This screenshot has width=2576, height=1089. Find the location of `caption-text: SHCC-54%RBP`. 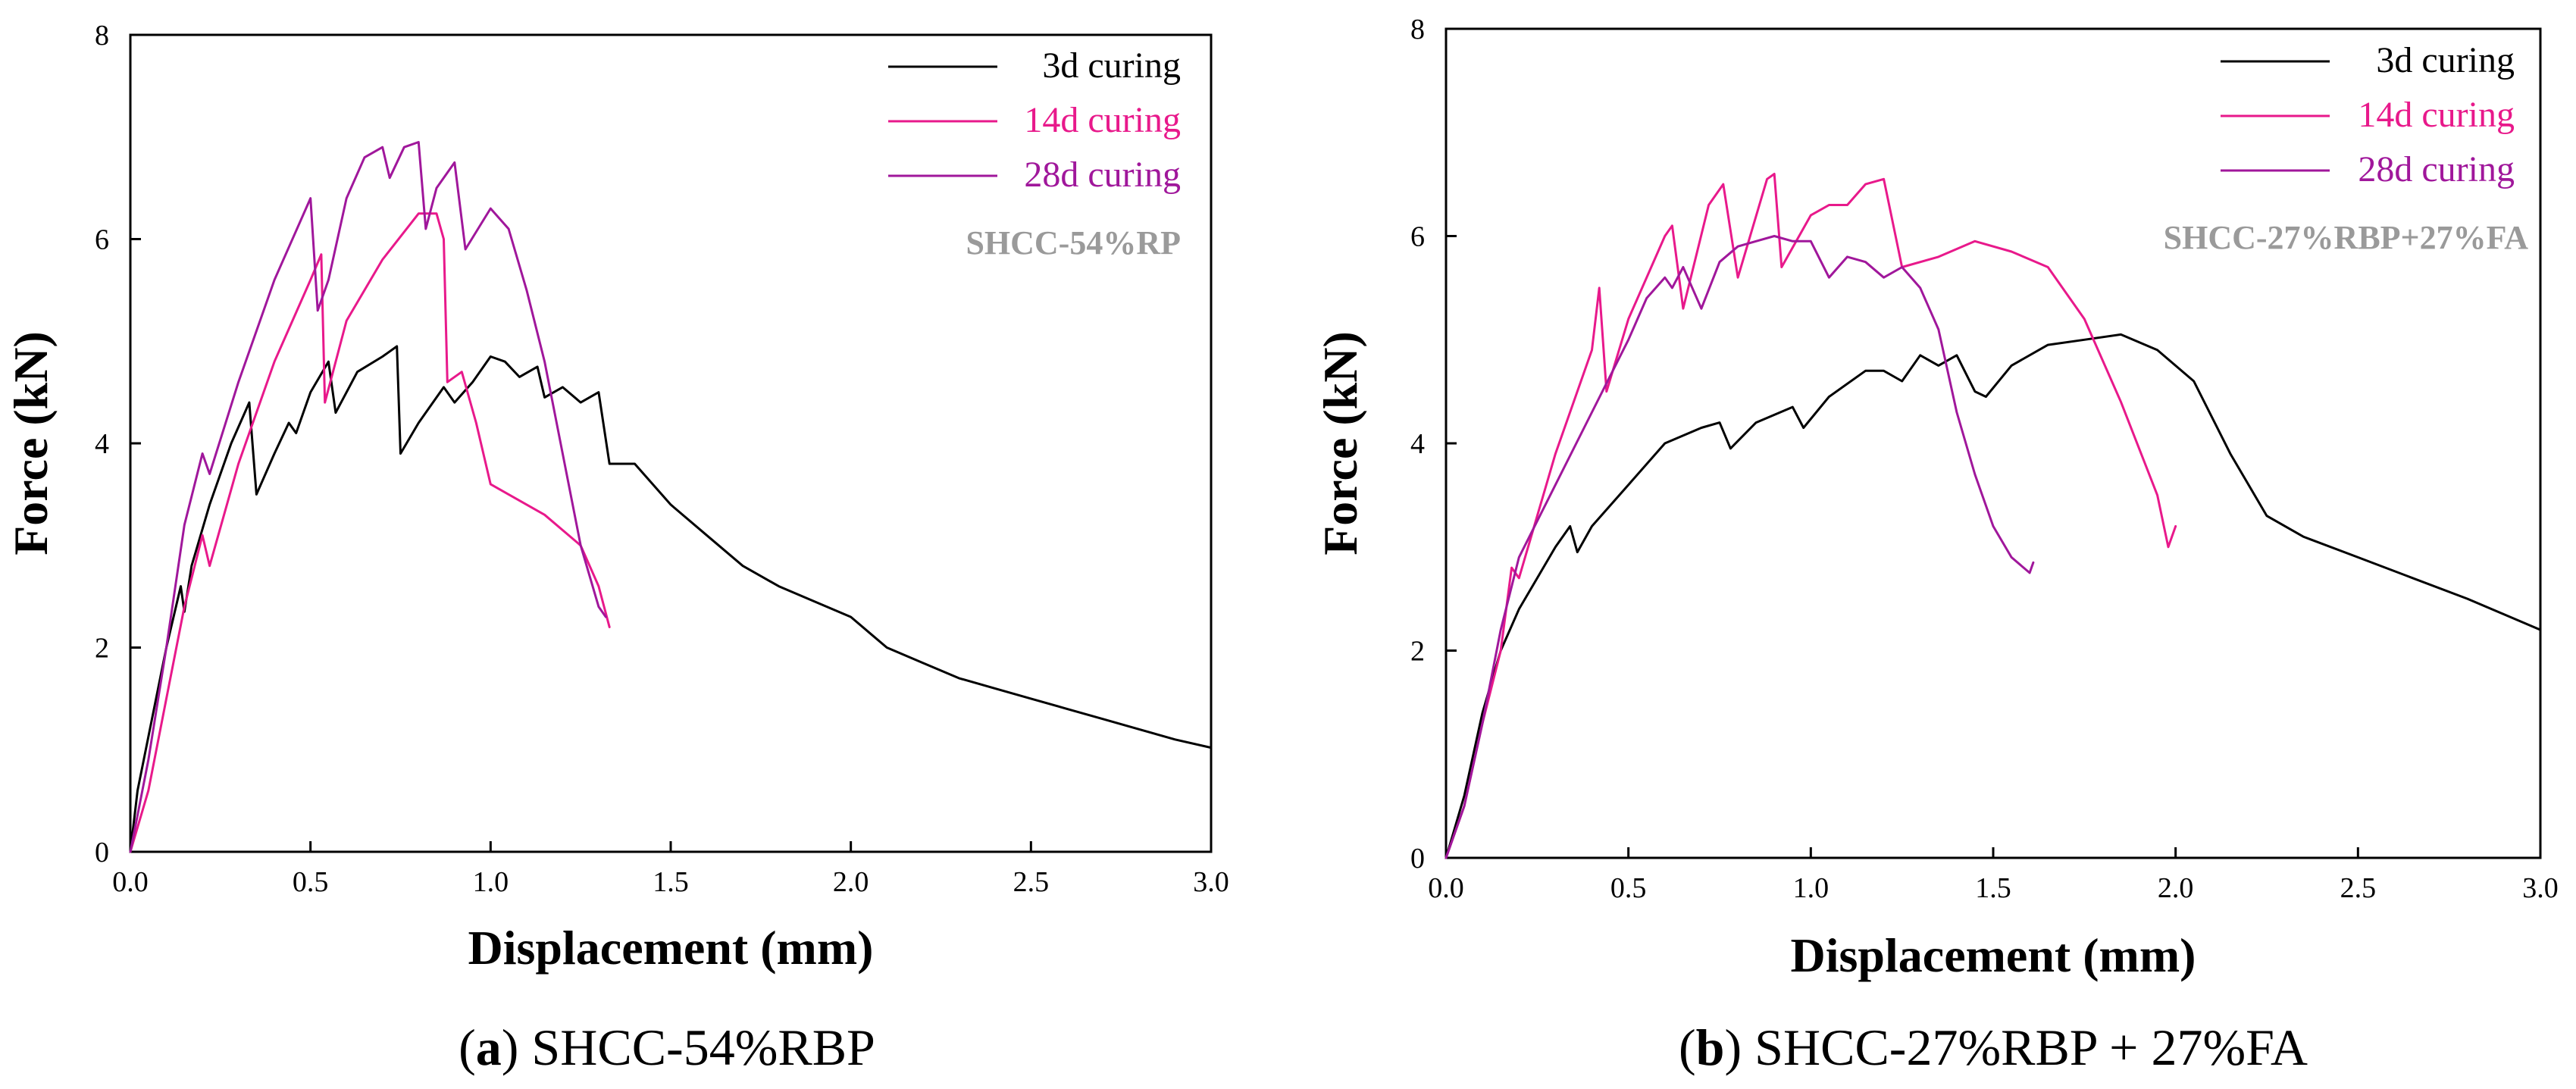

caption-text: SHCC-54%RBP is located at coordinates (703, 1047).